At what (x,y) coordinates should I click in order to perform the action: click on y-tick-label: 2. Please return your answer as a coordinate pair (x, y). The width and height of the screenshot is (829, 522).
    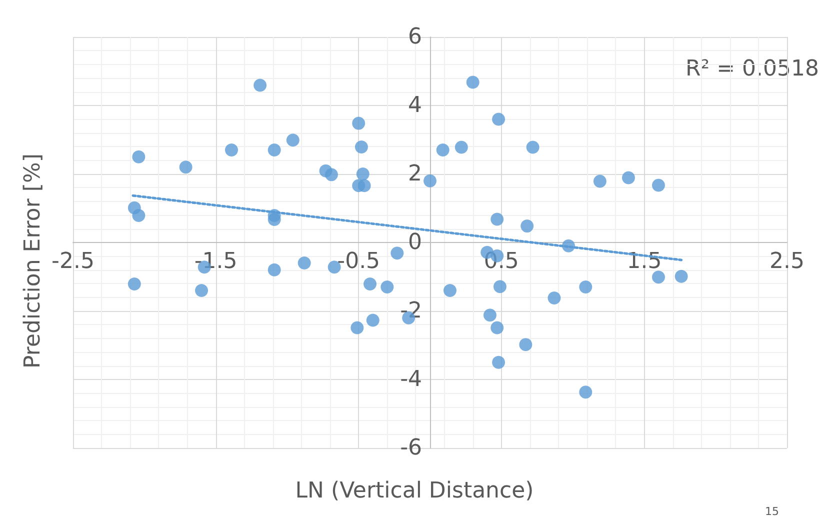
    Looking at the image, I should click on (415, 174).